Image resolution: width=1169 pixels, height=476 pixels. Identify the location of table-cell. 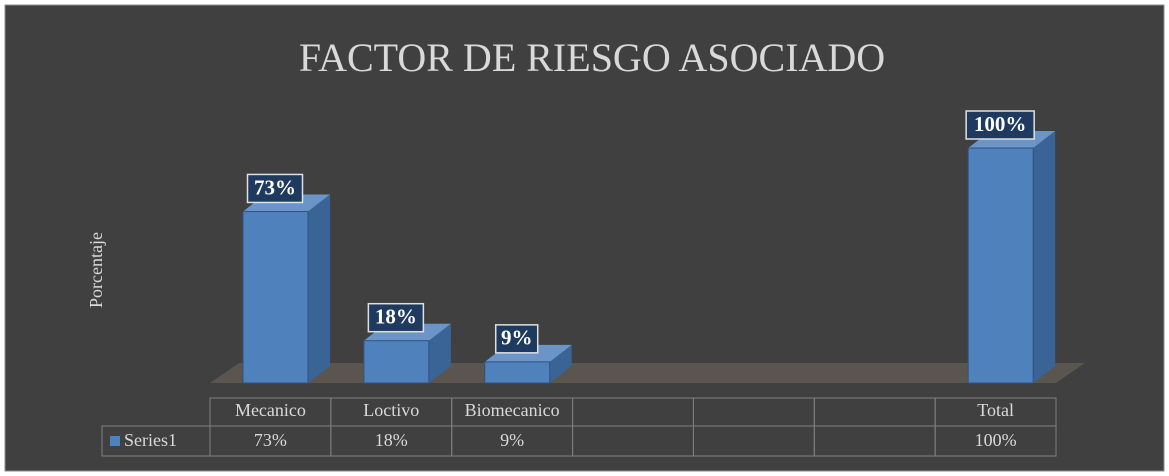
(995, 441).